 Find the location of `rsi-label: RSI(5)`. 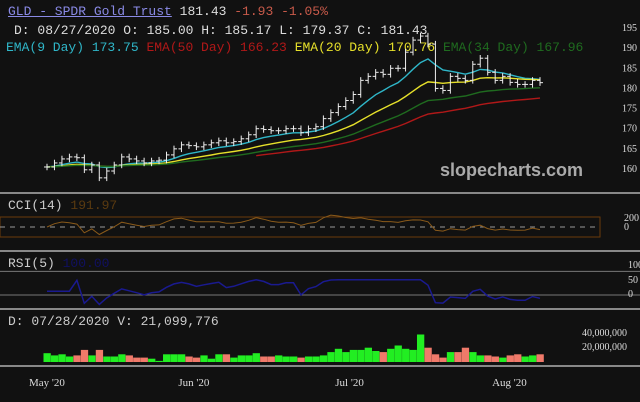

rsi-label: RSI(5) is located at coordinates (31, 263).